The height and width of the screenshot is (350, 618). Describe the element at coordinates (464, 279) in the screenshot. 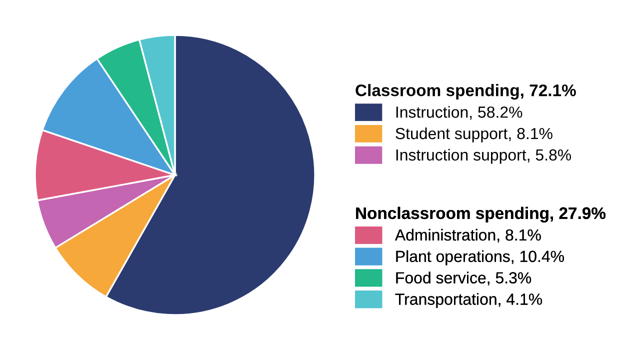

I see `legend-label: Food service, 5.3%` at that location.